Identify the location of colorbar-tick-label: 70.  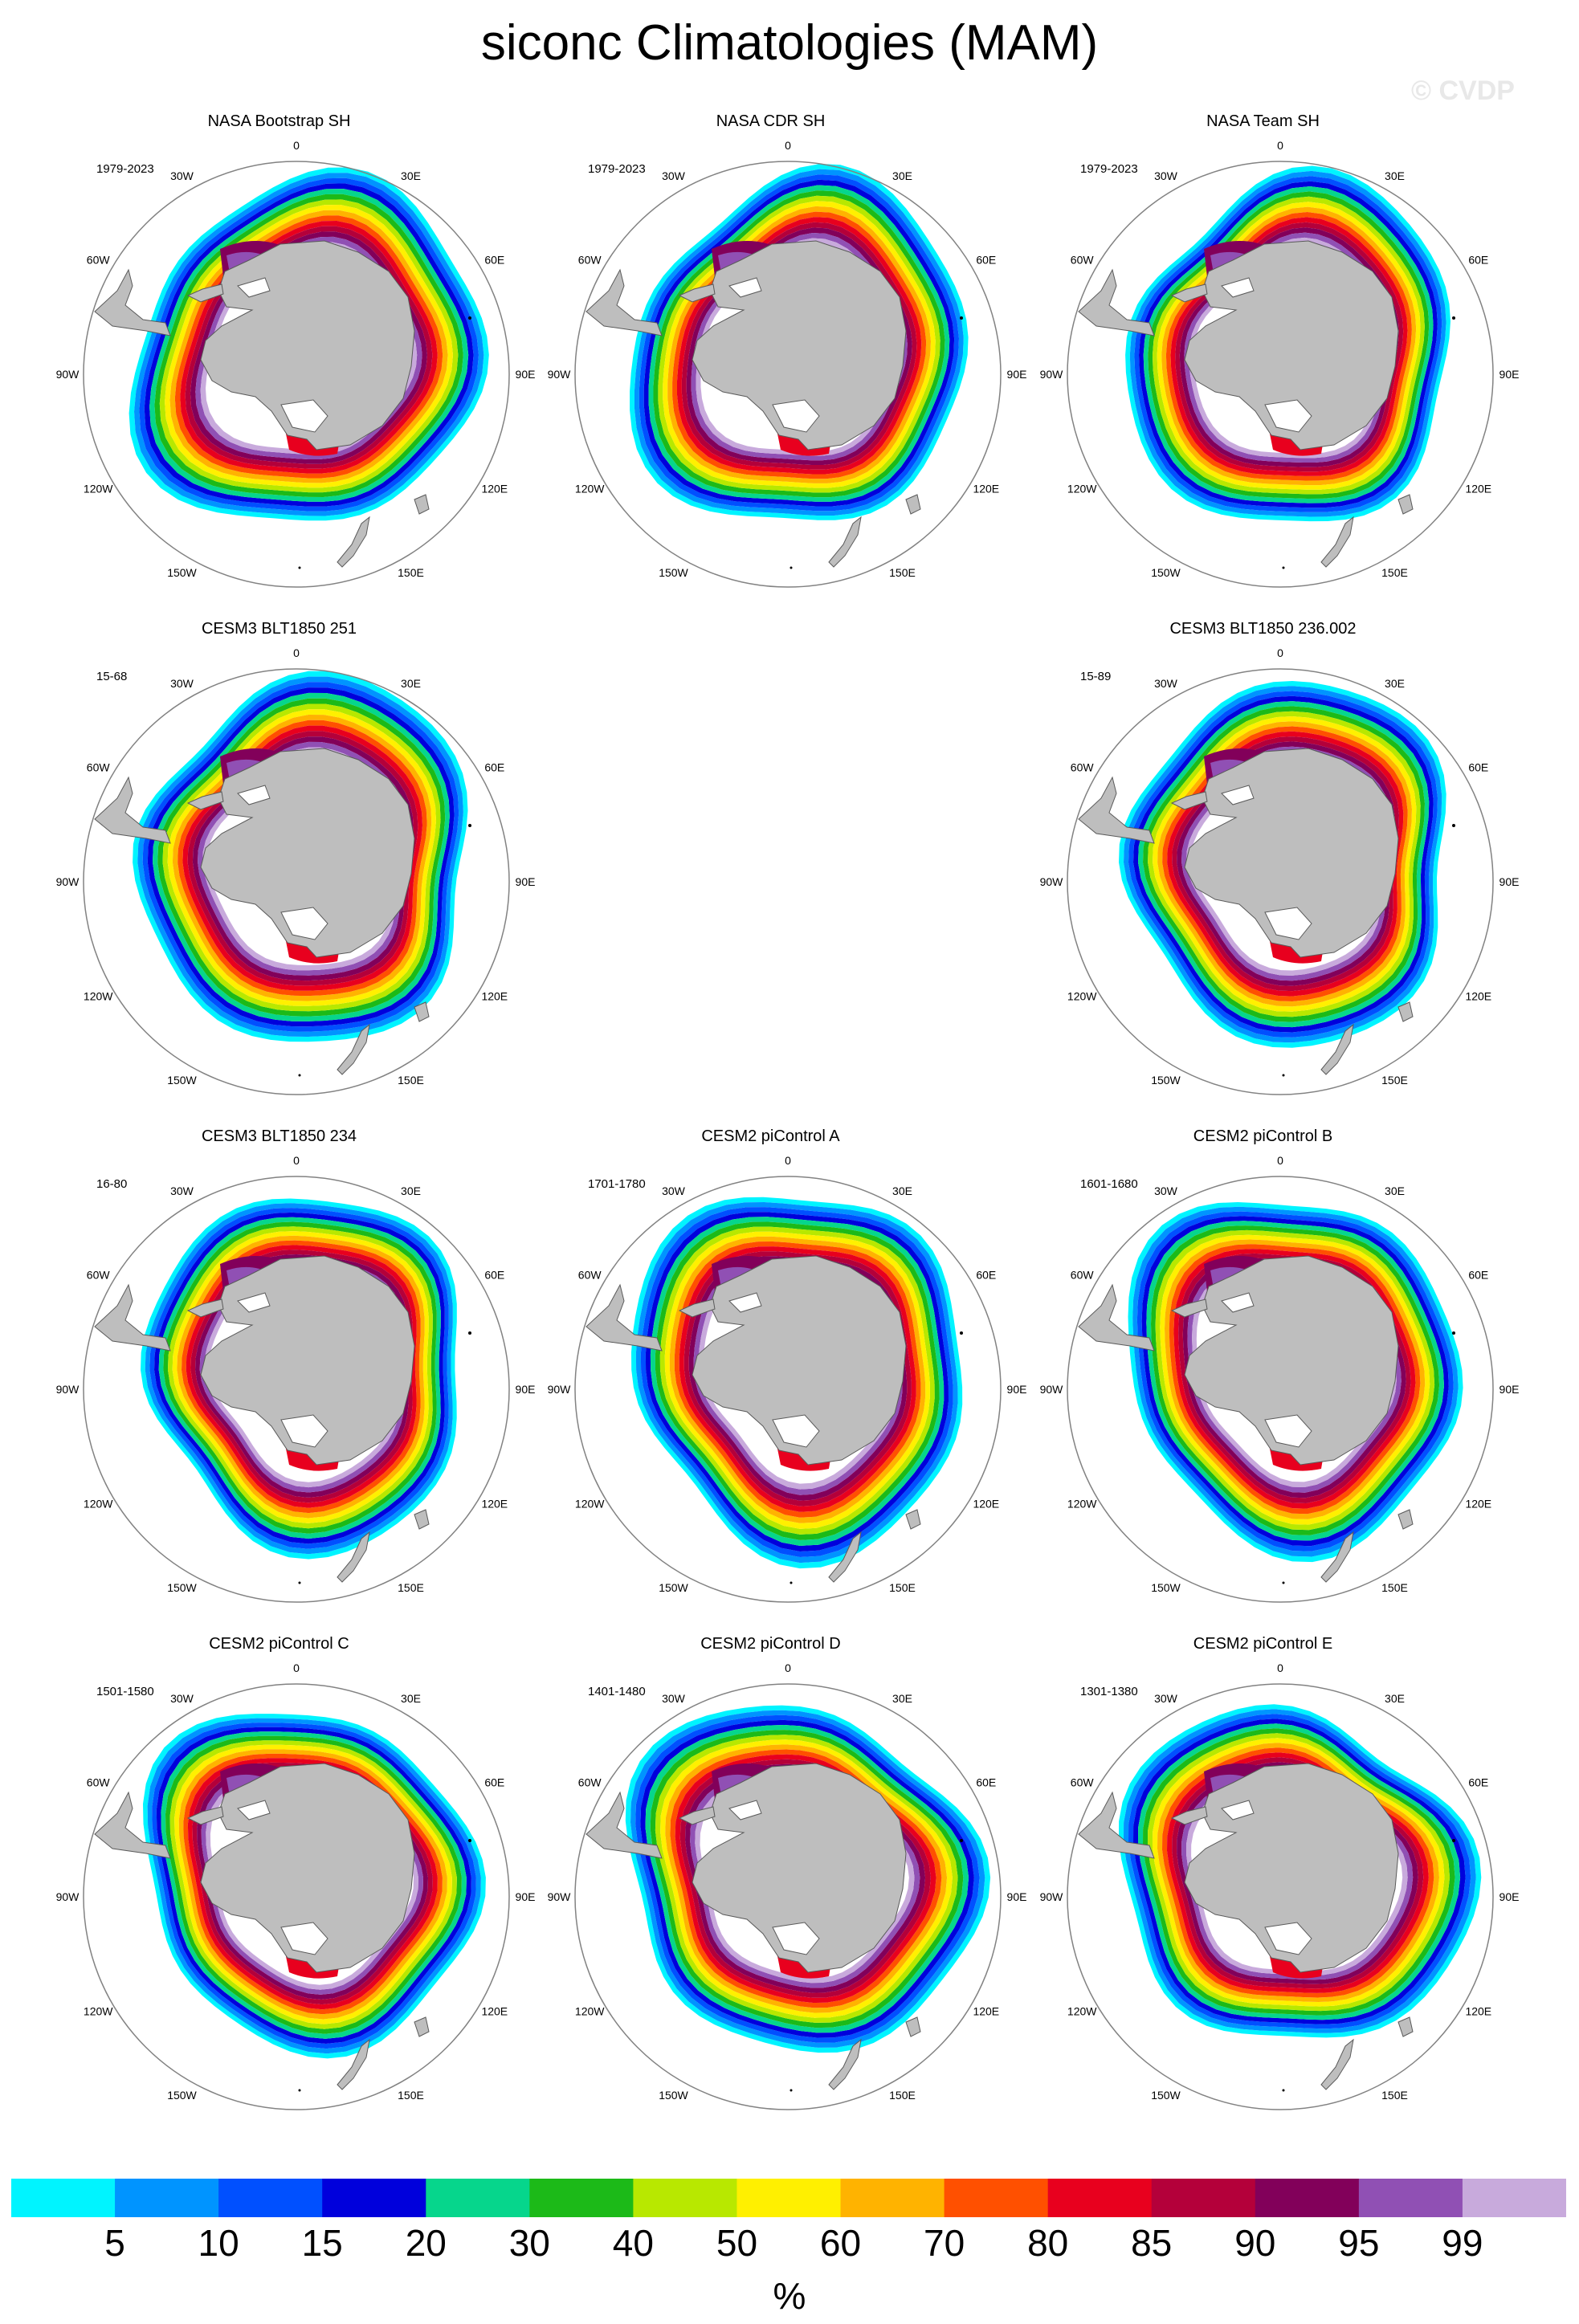
(944, 2243).